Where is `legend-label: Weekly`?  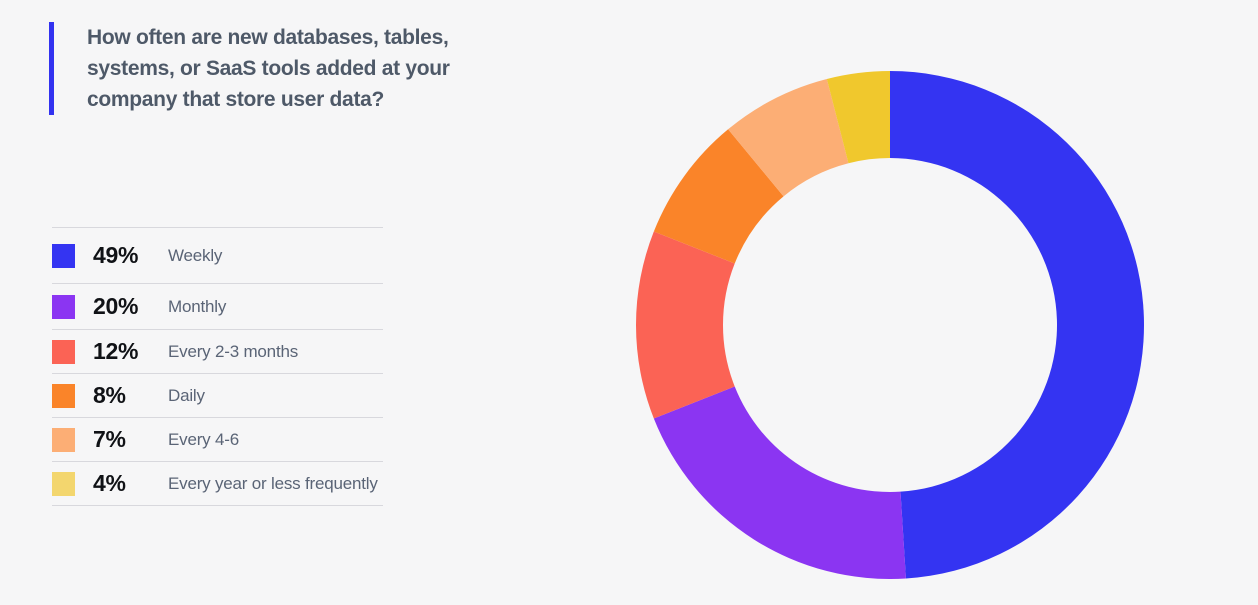
legend-label: Weekly is located at coordinates (195, 255).